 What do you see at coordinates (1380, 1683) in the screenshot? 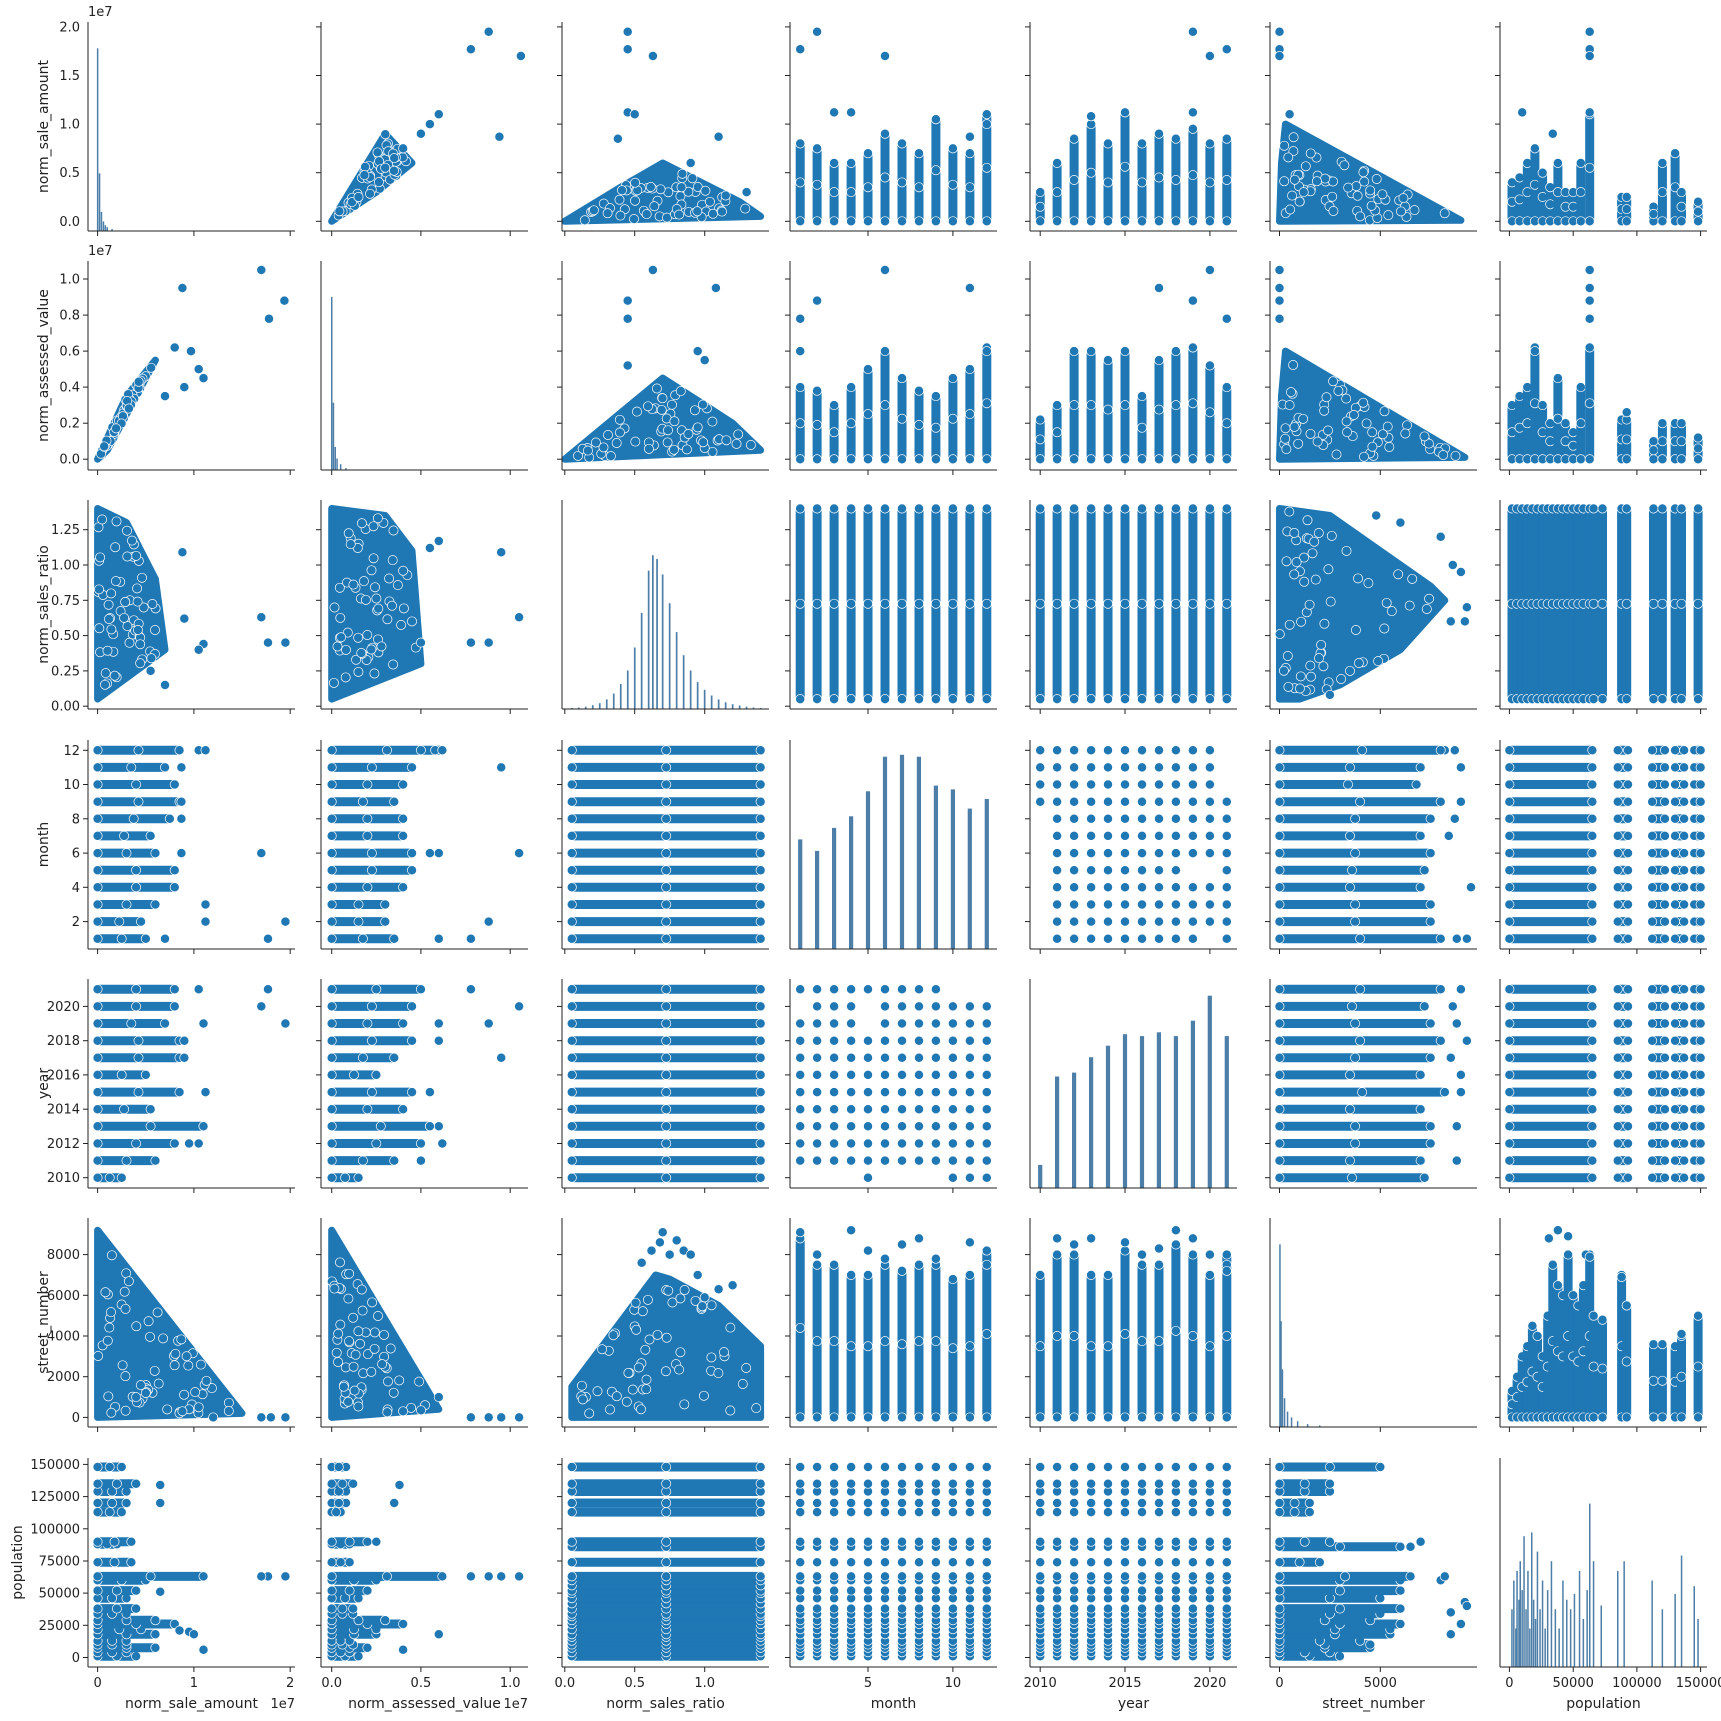
I see `x-tick-label: 5000` at bounding box center [1380, 1683].